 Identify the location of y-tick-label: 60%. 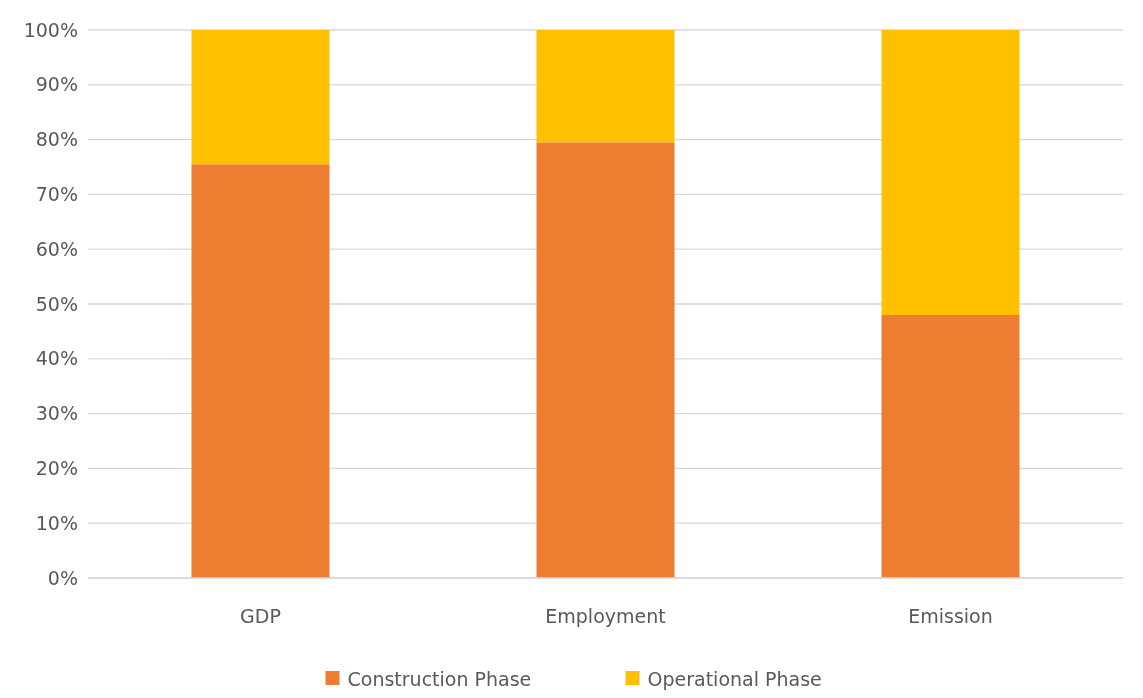
(56, 248).